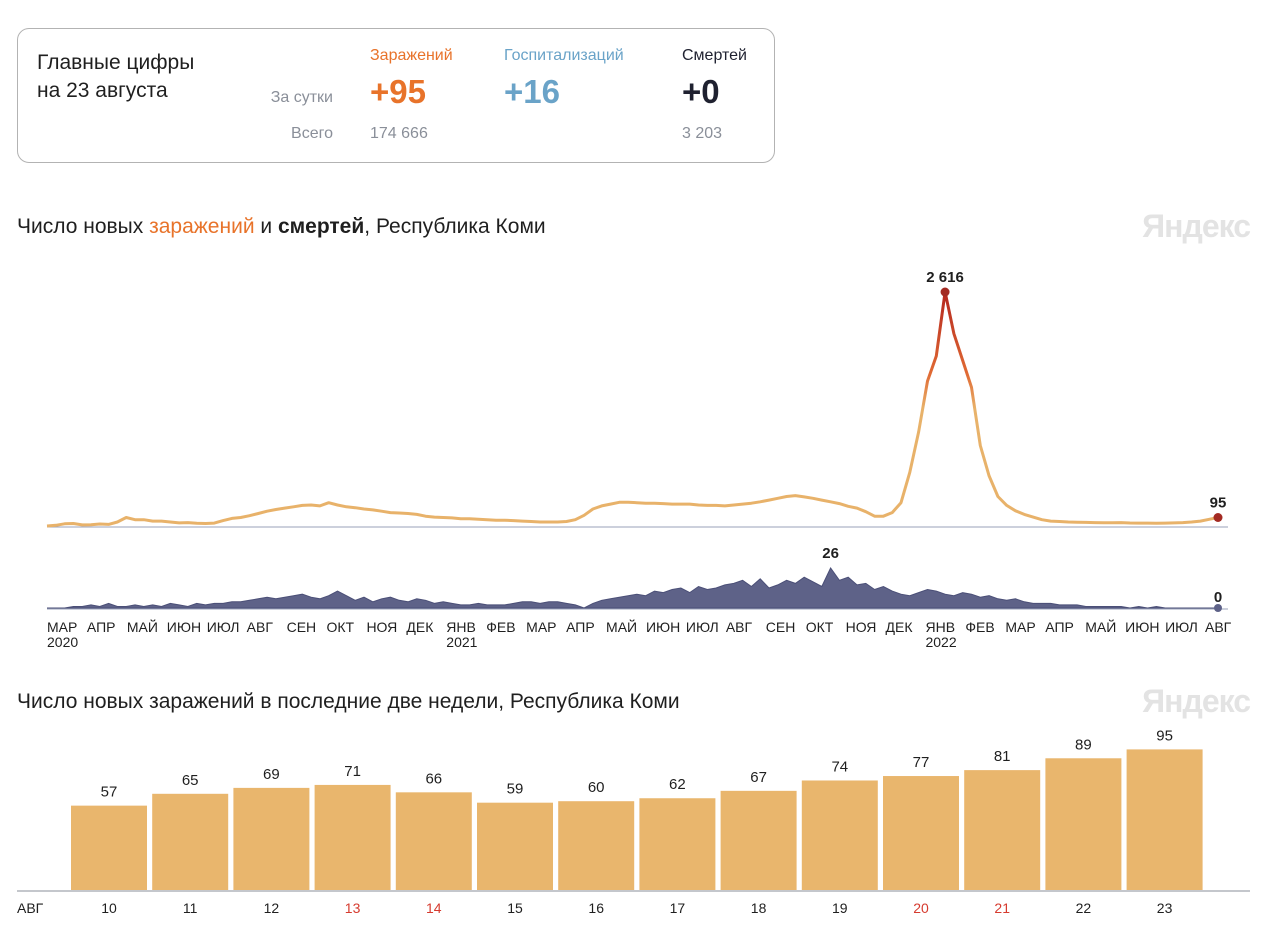 Image resolution: width=1280 pixels, height=939 pixels. I want to click on bar-value-label: 71, so click(352, 771).